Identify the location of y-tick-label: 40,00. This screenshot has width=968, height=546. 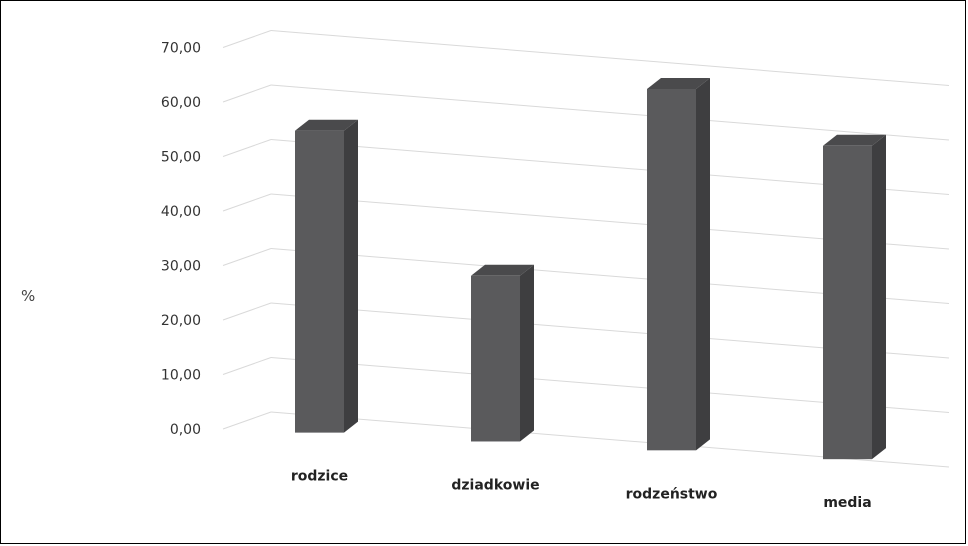
(181, 212).